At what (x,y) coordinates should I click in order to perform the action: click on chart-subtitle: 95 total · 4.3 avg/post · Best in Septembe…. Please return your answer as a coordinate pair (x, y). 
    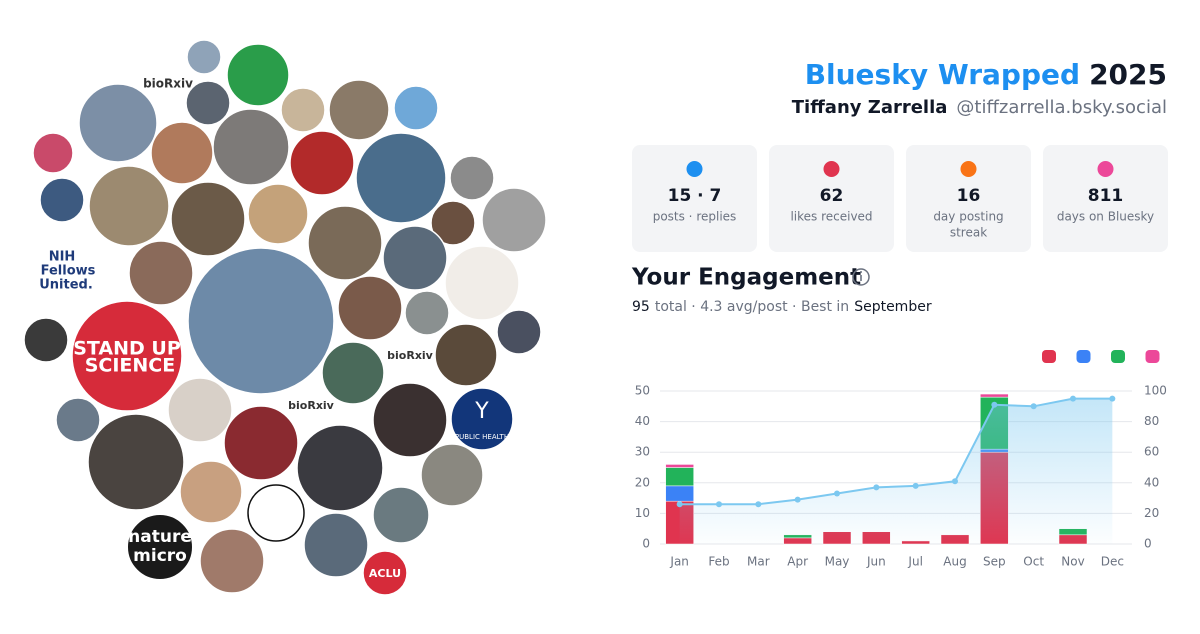
    Looking at the image, I should click on (782, 307).